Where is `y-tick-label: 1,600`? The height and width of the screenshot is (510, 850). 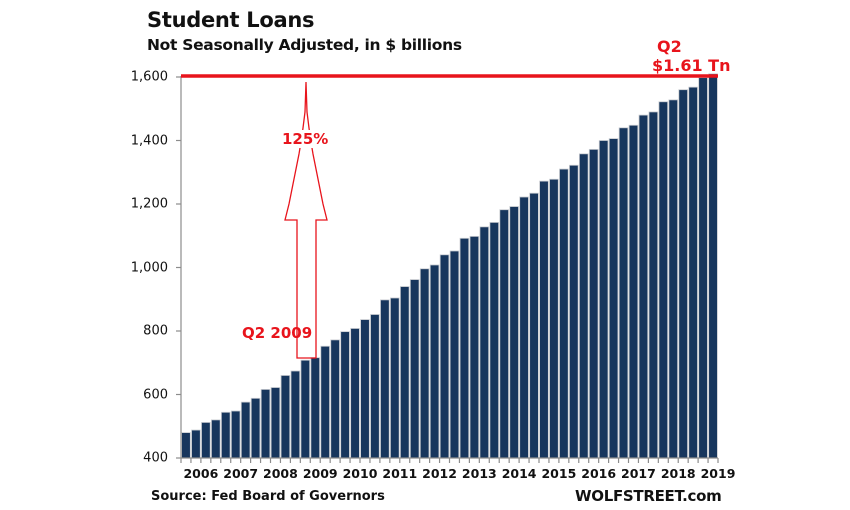
y-tick-label: 1,600 is located at coordinates (149, 77).